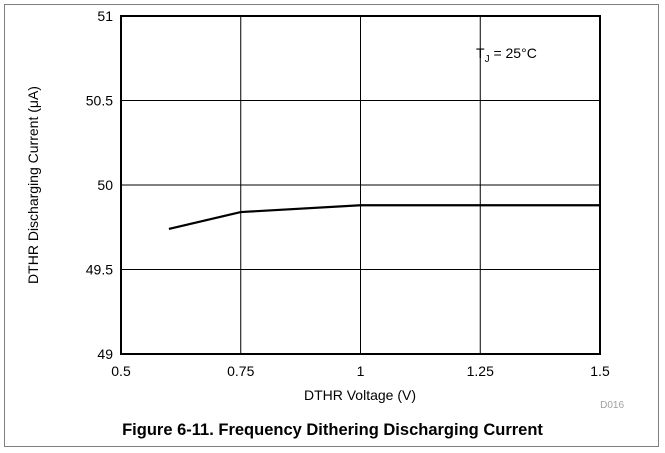  What do you see at coordinates (600, 371) in the screenshot?
I see `x-tick-label: 1.5` at bounding box center [600, 371].